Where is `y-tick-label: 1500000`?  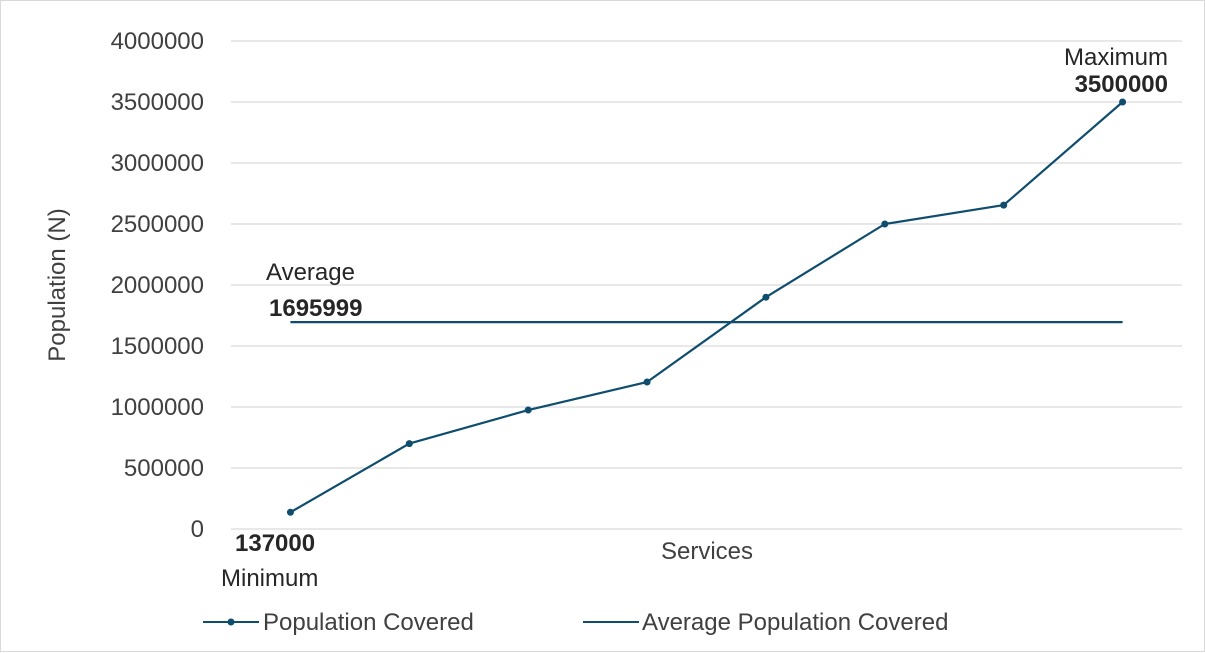 y-tick-label: 1500000 is located at coordinates (157, 346).